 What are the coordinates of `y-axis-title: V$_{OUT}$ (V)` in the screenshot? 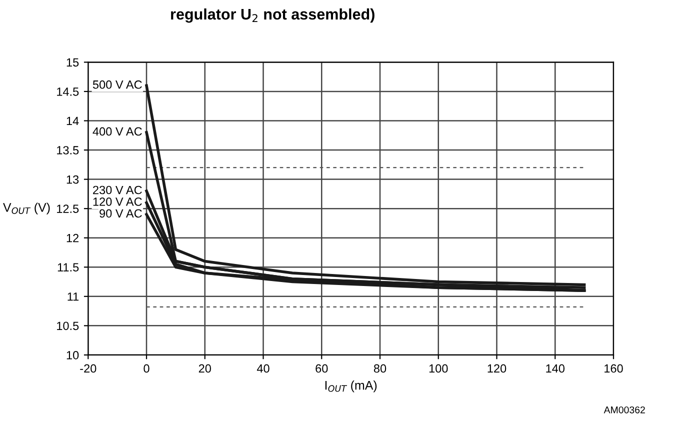 It's located at (26, 208).